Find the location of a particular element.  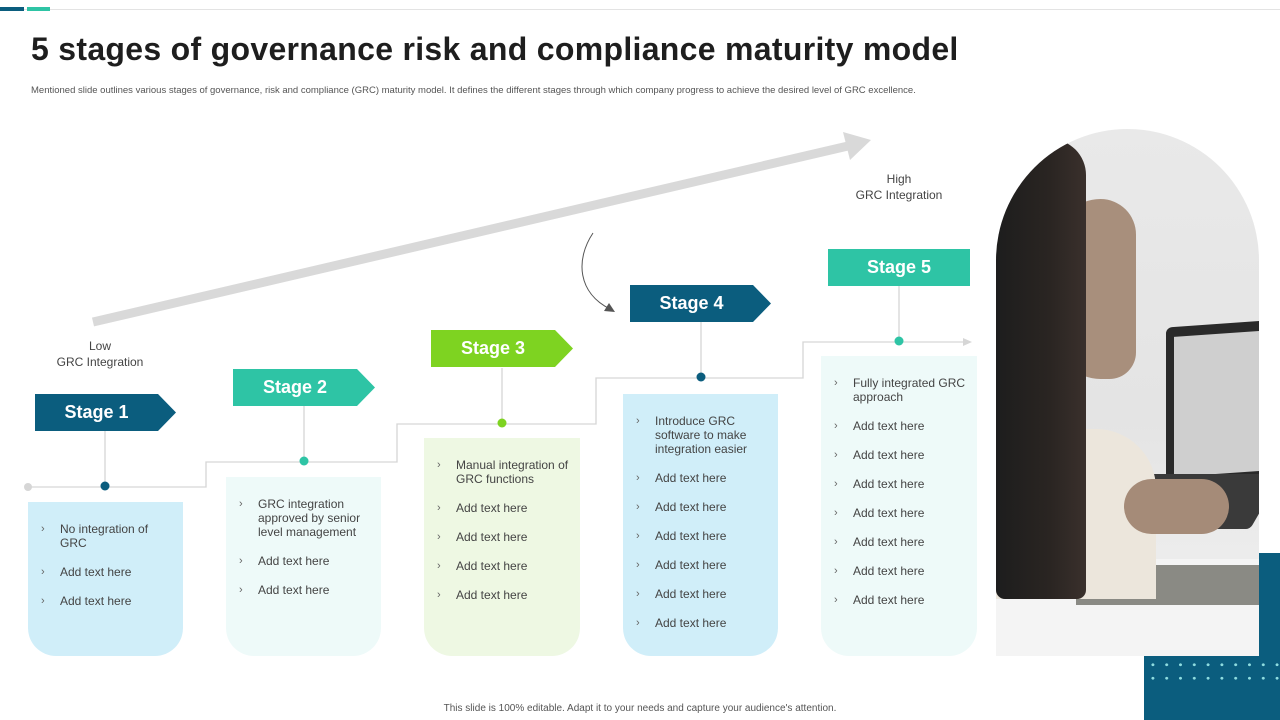

stage-3-tag: Stage 3 is located at coordinates (502, 348).